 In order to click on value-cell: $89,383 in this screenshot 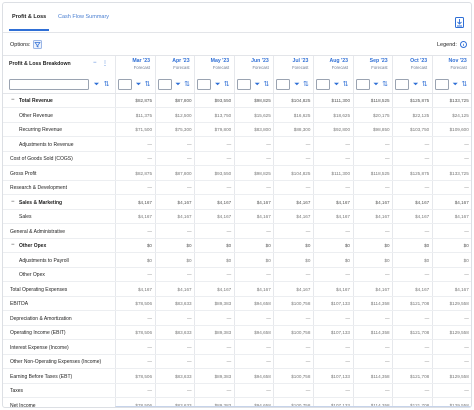, I will do `click(223, 405)`.